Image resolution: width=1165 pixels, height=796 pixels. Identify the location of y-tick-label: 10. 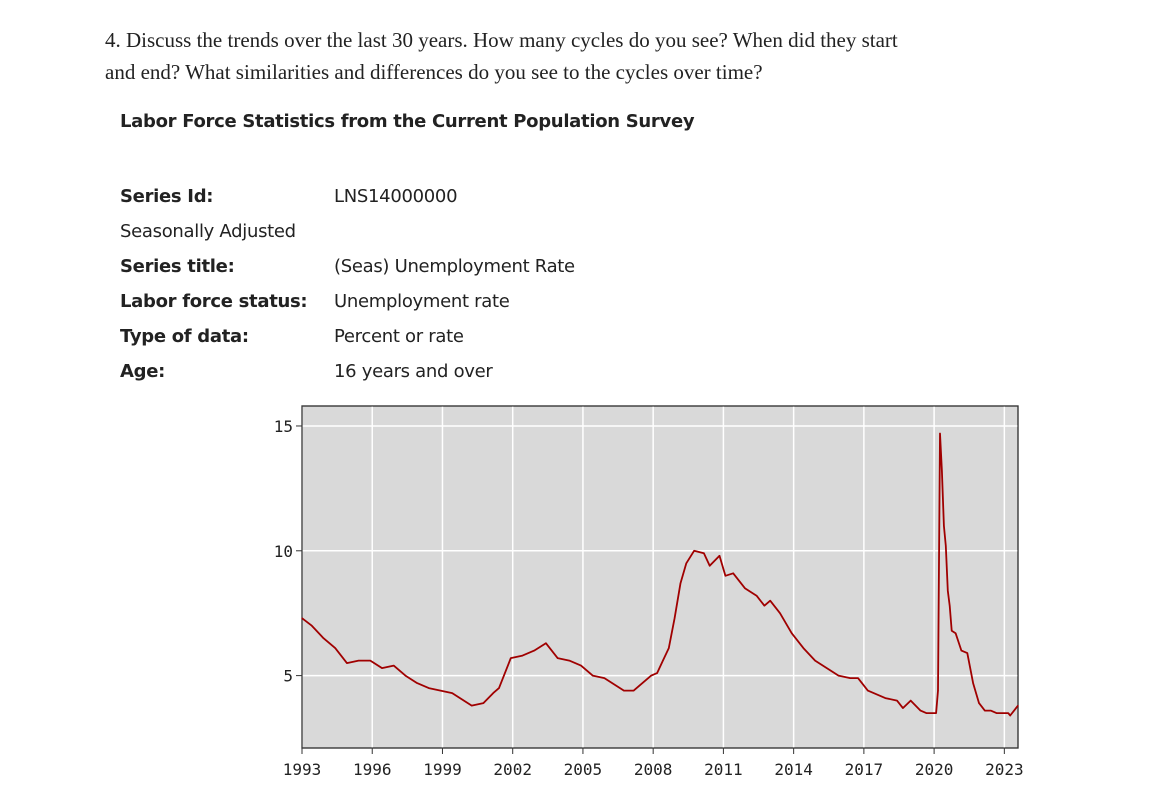
(283, 551).